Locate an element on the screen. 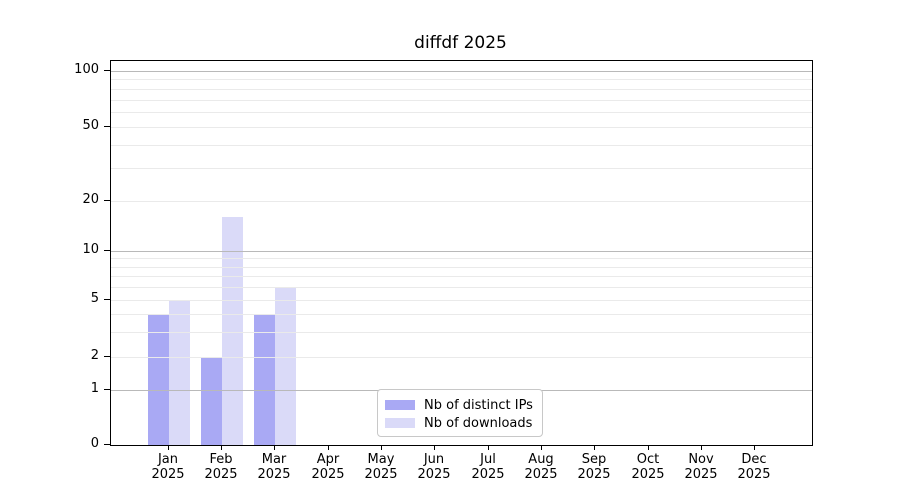  x-tick-label: Oct 2025 is located at coordinates (648, 467).